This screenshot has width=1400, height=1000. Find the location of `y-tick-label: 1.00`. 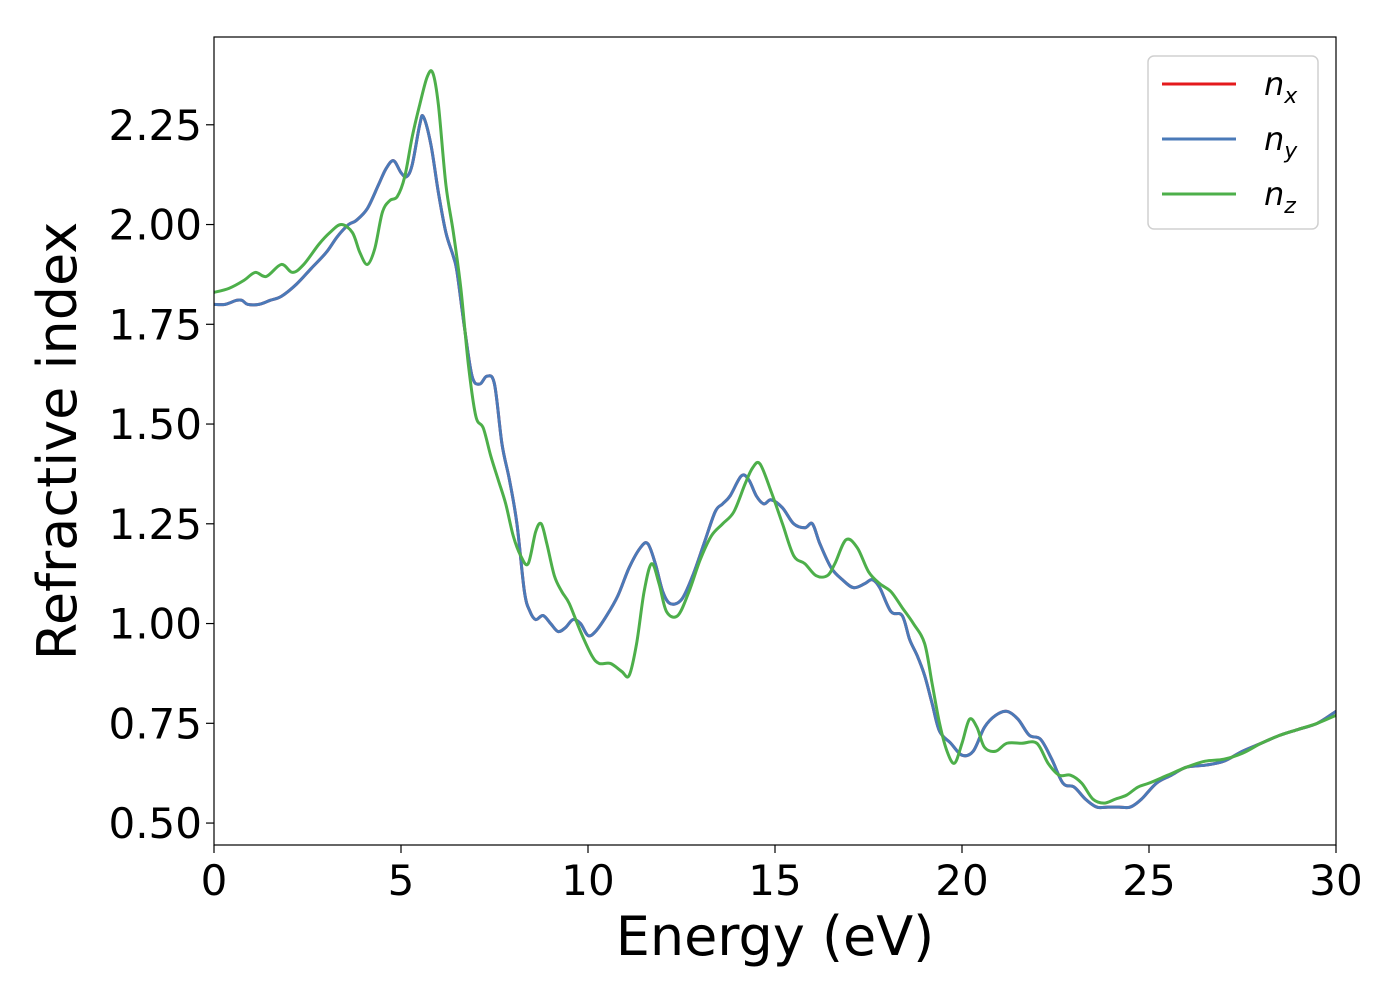

y-tick-label: 1.00 is located at coordinates (155, 624).